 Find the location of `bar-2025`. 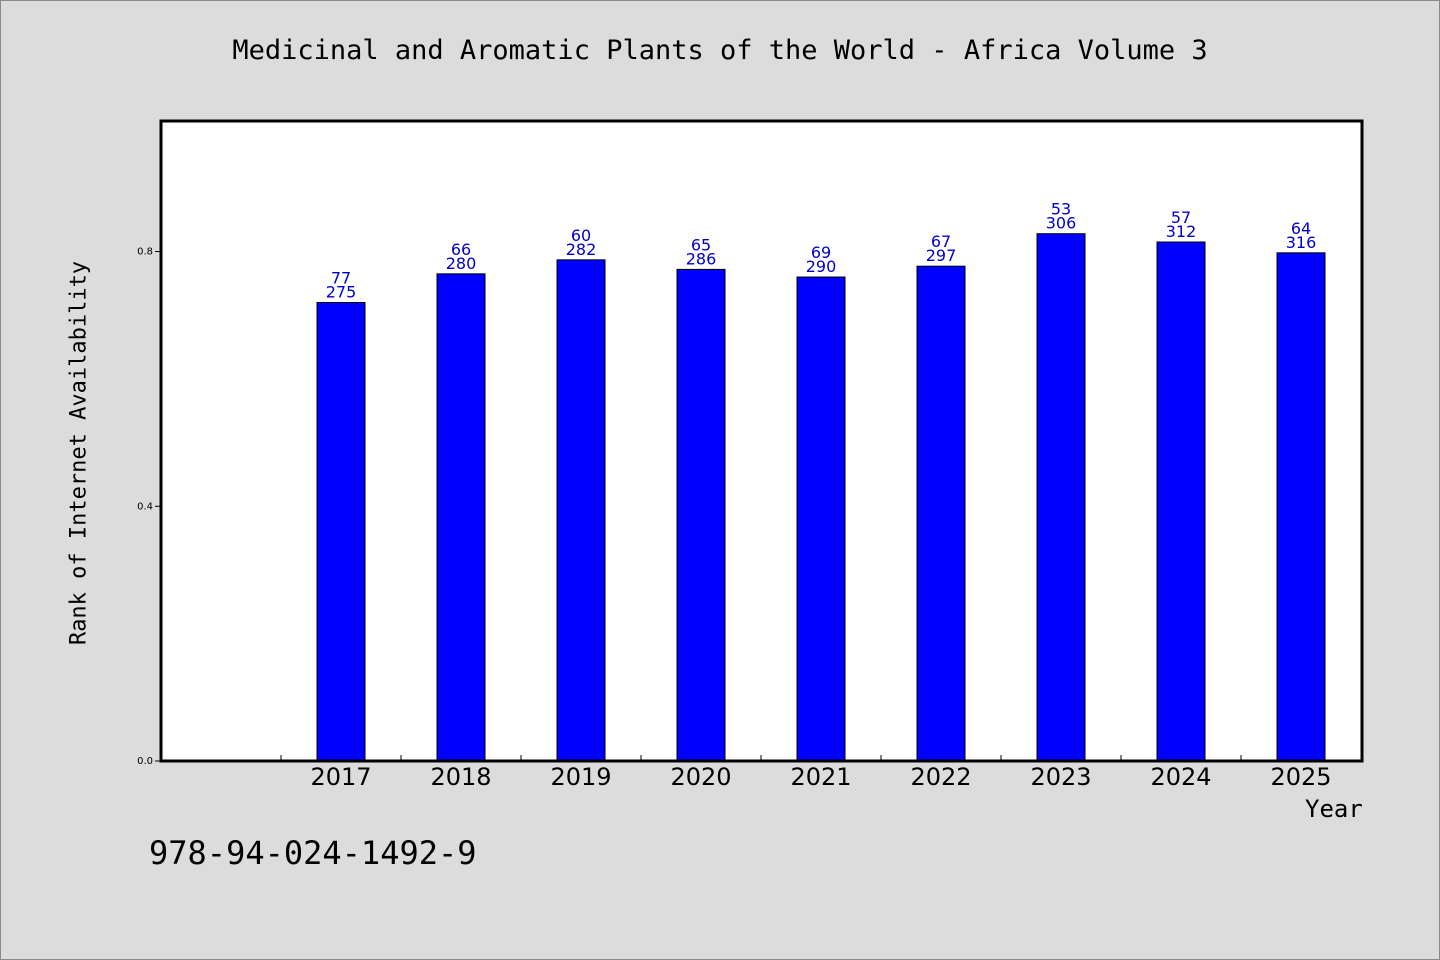

bar-2025 is located at coordinates (1301, 507).